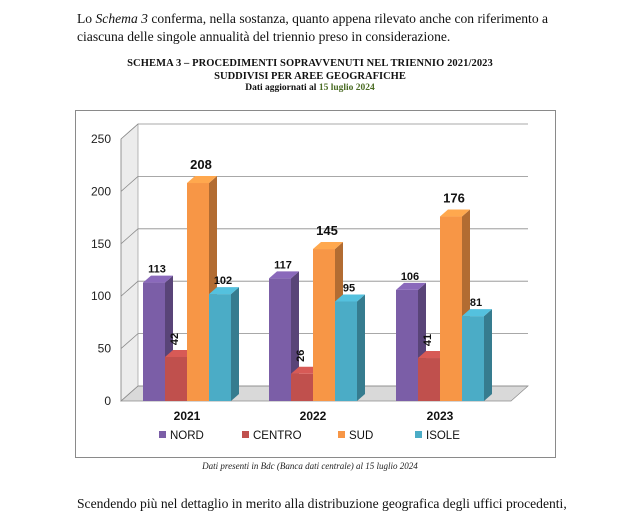 The height and width of the screenshot is (513, 620). Describe the element at coordinates (310, 76) in the screenshot. I see `chart-caption-subtitle: SUDDIVISI PER AREE GEOGRAFICHE` at that location.